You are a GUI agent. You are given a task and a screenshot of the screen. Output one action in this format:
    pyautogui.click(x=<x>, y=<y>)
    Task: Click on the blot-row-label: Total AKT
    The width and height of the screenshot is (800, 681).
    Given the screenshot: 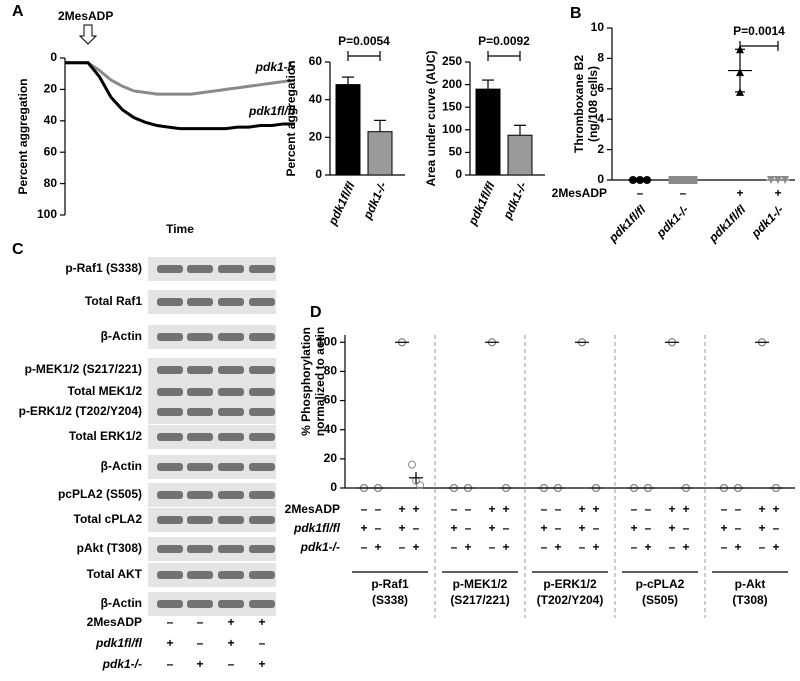 What is the action you would take?
    pyautogui.click(x=115, y=574)
    